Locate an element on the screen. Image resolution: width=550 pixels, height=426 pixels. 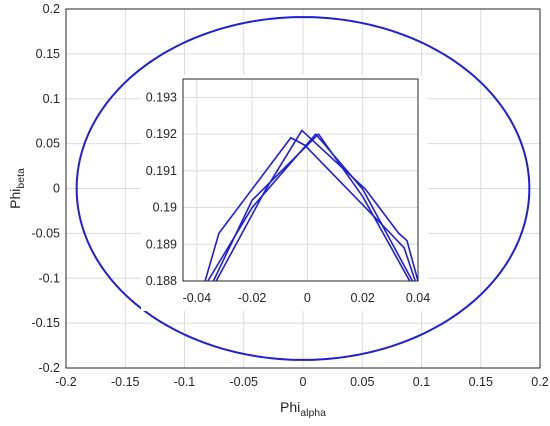
inset-x-tick-label: -0.02 is located at coordinates (252, 298).